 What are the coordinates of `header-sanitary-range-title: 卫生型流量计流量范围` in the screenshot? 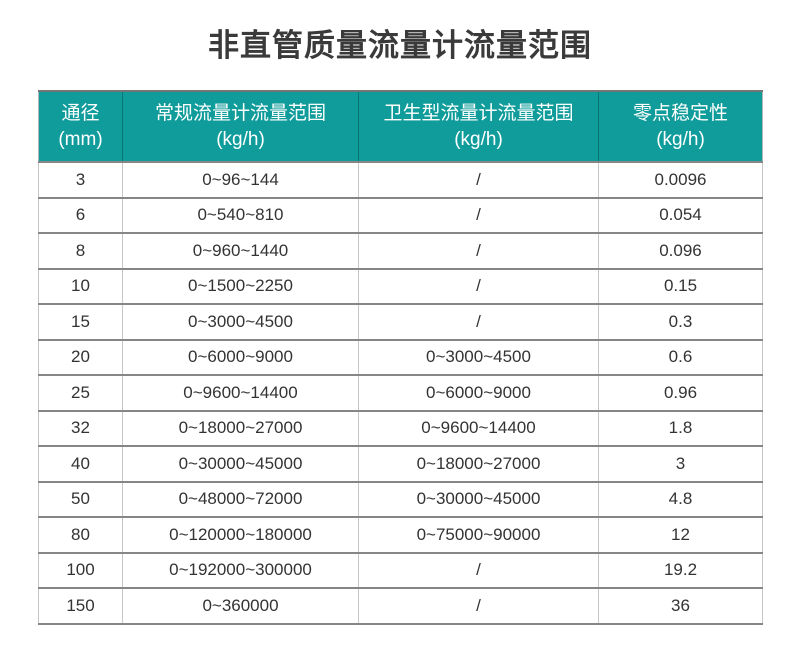 It's located at (478, 113).